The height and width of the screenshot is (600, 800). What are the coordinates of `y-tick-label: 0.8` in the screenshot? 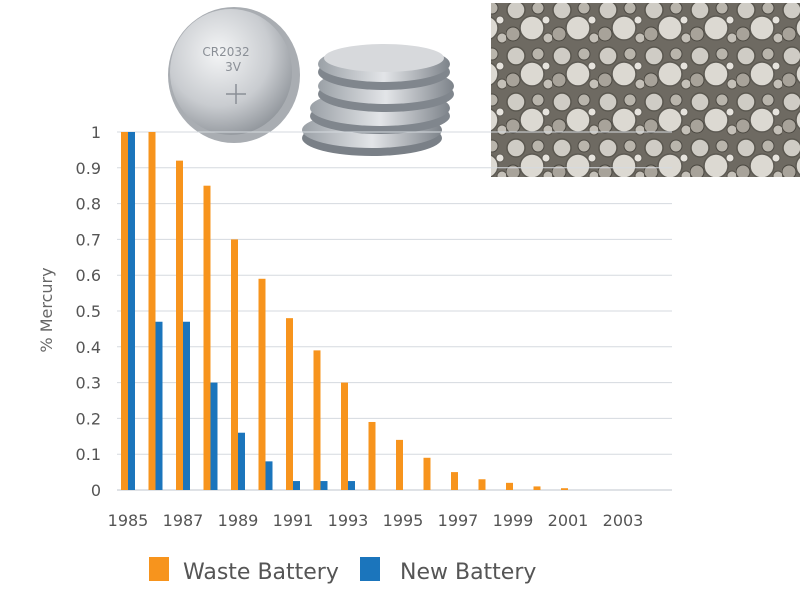 It's located at (88, 204).